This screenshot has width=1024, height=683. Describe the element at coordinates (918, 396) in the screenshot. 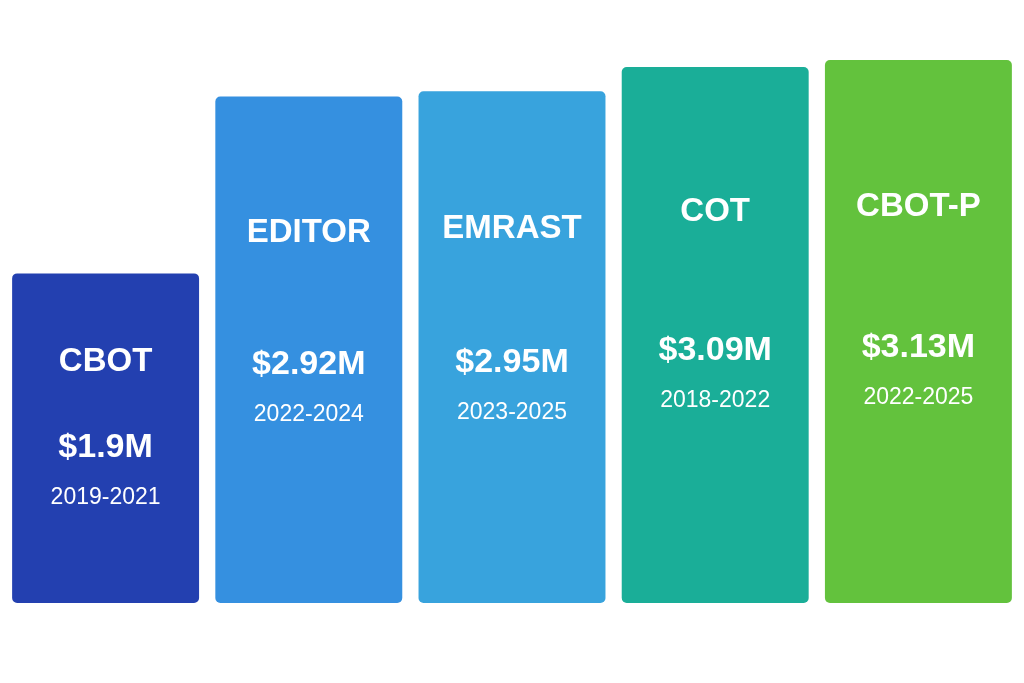

I see `annotation: 2022-2025` at that location.